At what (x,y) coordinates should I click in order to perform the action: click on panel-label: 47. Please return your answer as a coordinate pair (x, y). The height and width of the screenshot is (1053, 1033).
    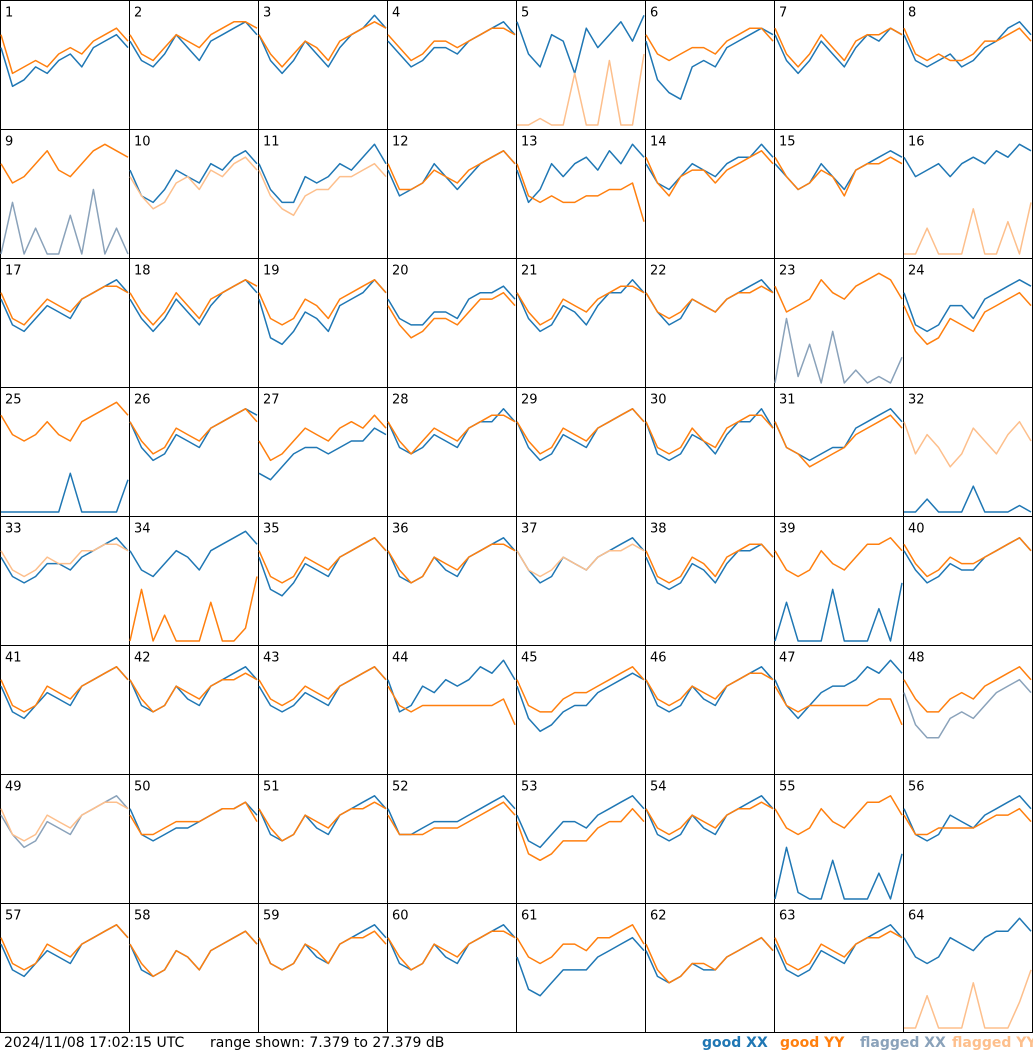
    Looking at the image, I should click on (787, 658).